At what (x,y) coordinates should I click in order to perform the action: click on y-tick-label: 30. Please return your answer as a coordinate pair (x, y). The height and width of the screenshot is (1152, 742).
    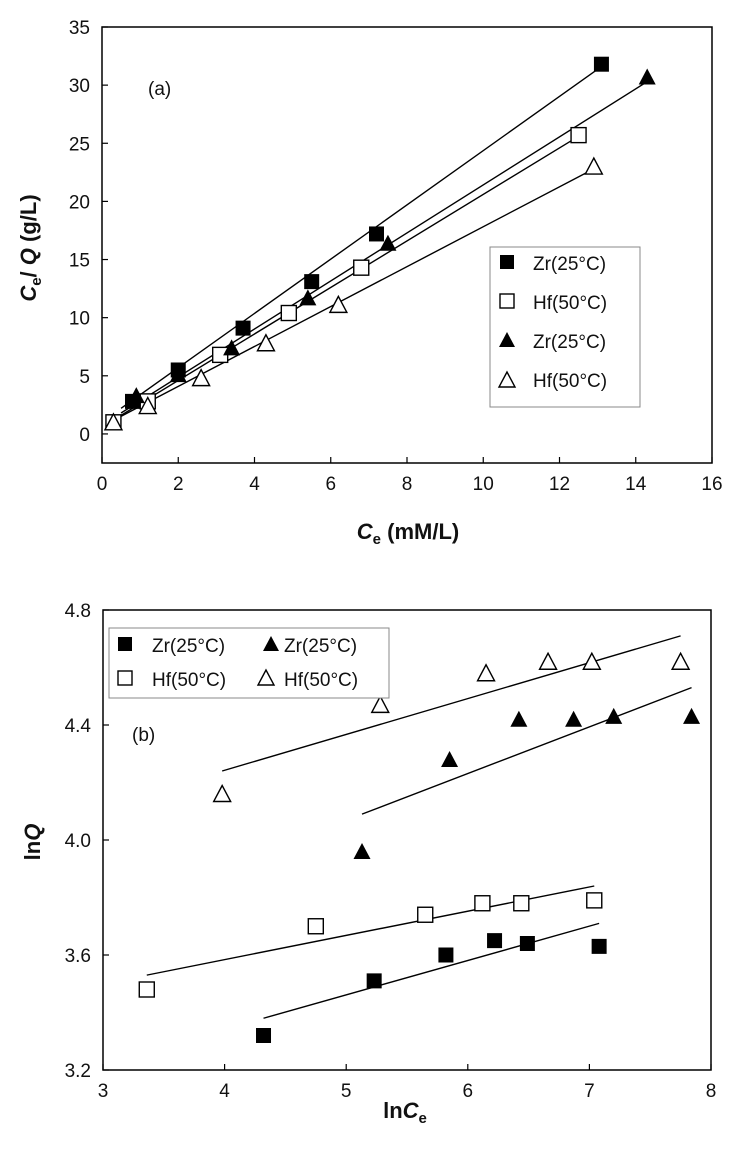
    Looking at the image, I should click on (79, 86).